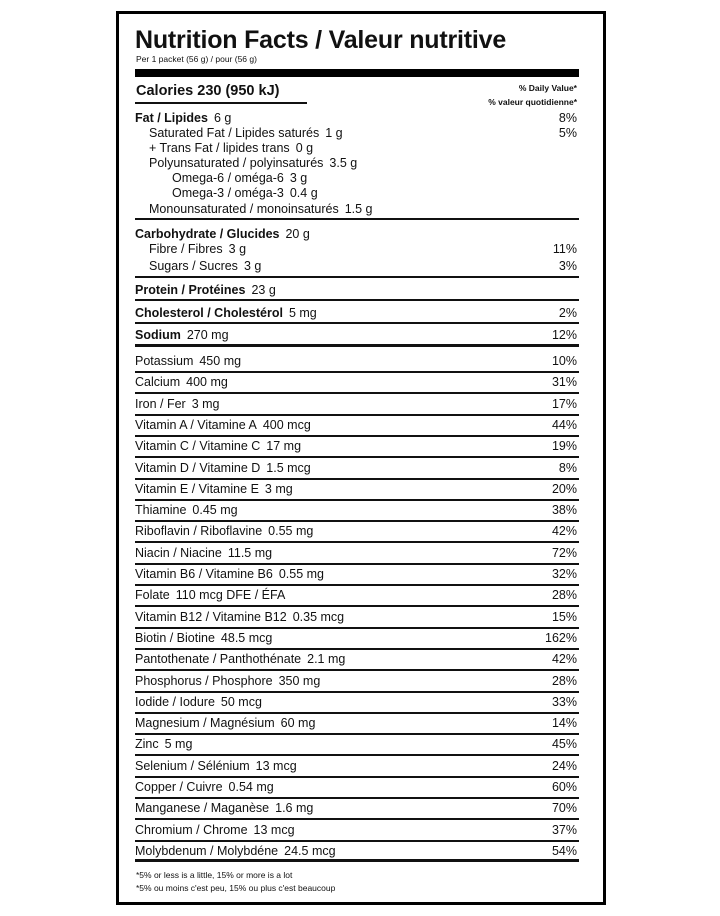 Image resolution: width=720 pixels, height=916 pixels. What do you see at coordinates (203, 553) in the screenshot?
I see `nutrient-label: Niacin / Niacine 11.5 mg` at bounding box center [203, 553].